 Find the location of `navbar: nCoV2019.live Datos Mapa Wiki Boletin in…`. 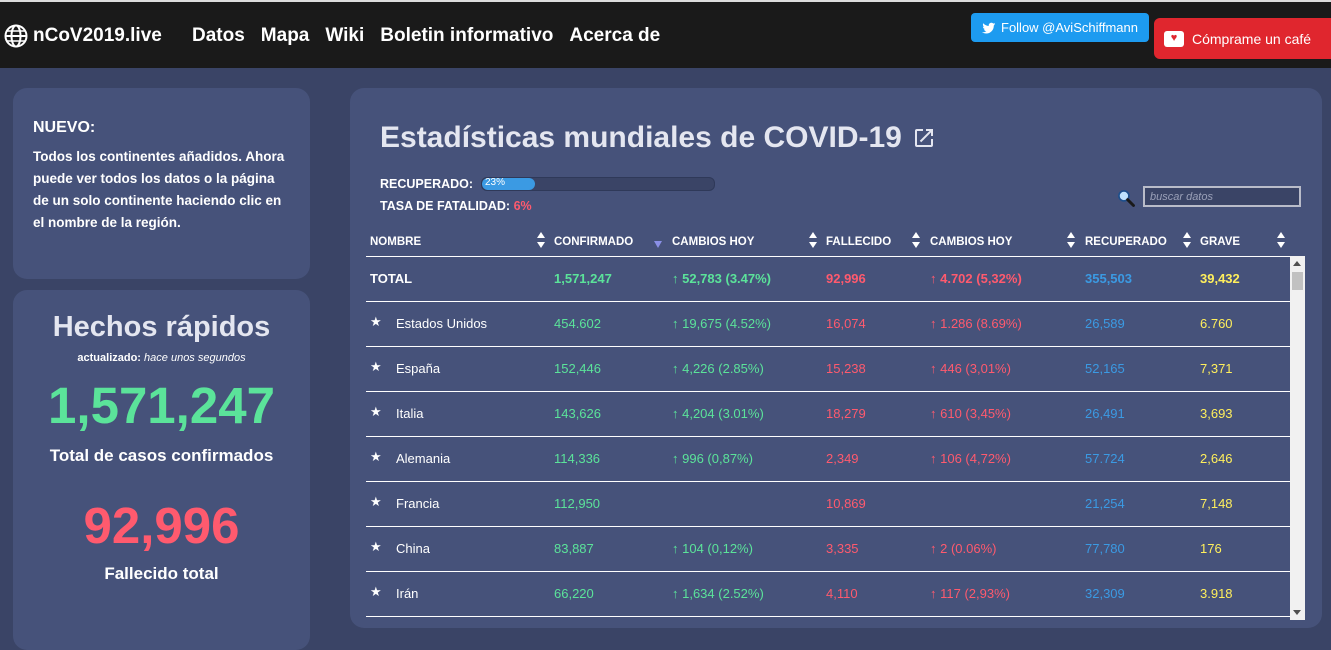

navbar: nCoV2019.live Datos Mapa Wiki Boletin in… is located at coordinates (665, 34).